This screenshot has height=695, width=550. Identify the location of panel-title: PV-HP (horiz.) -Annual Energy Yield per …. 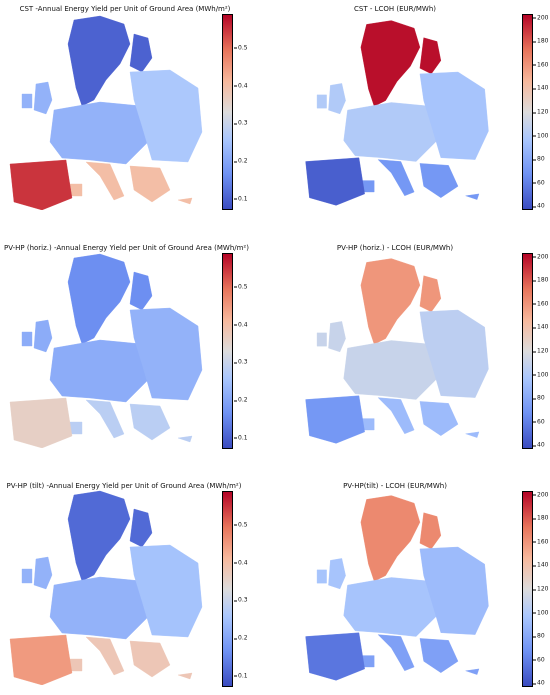
(126, 248).